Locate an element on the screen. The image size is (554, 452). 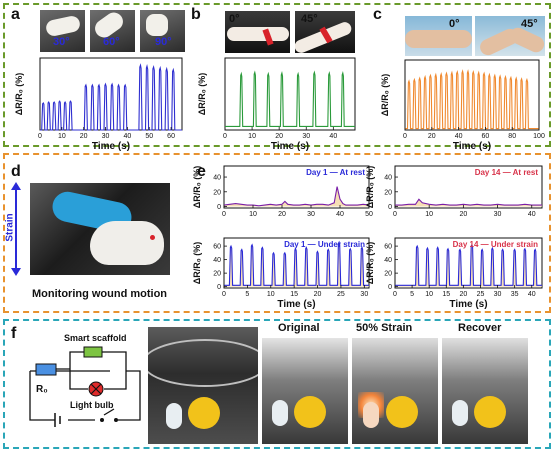
photo-knee-45: 45° is located at coordinates (510, 36).